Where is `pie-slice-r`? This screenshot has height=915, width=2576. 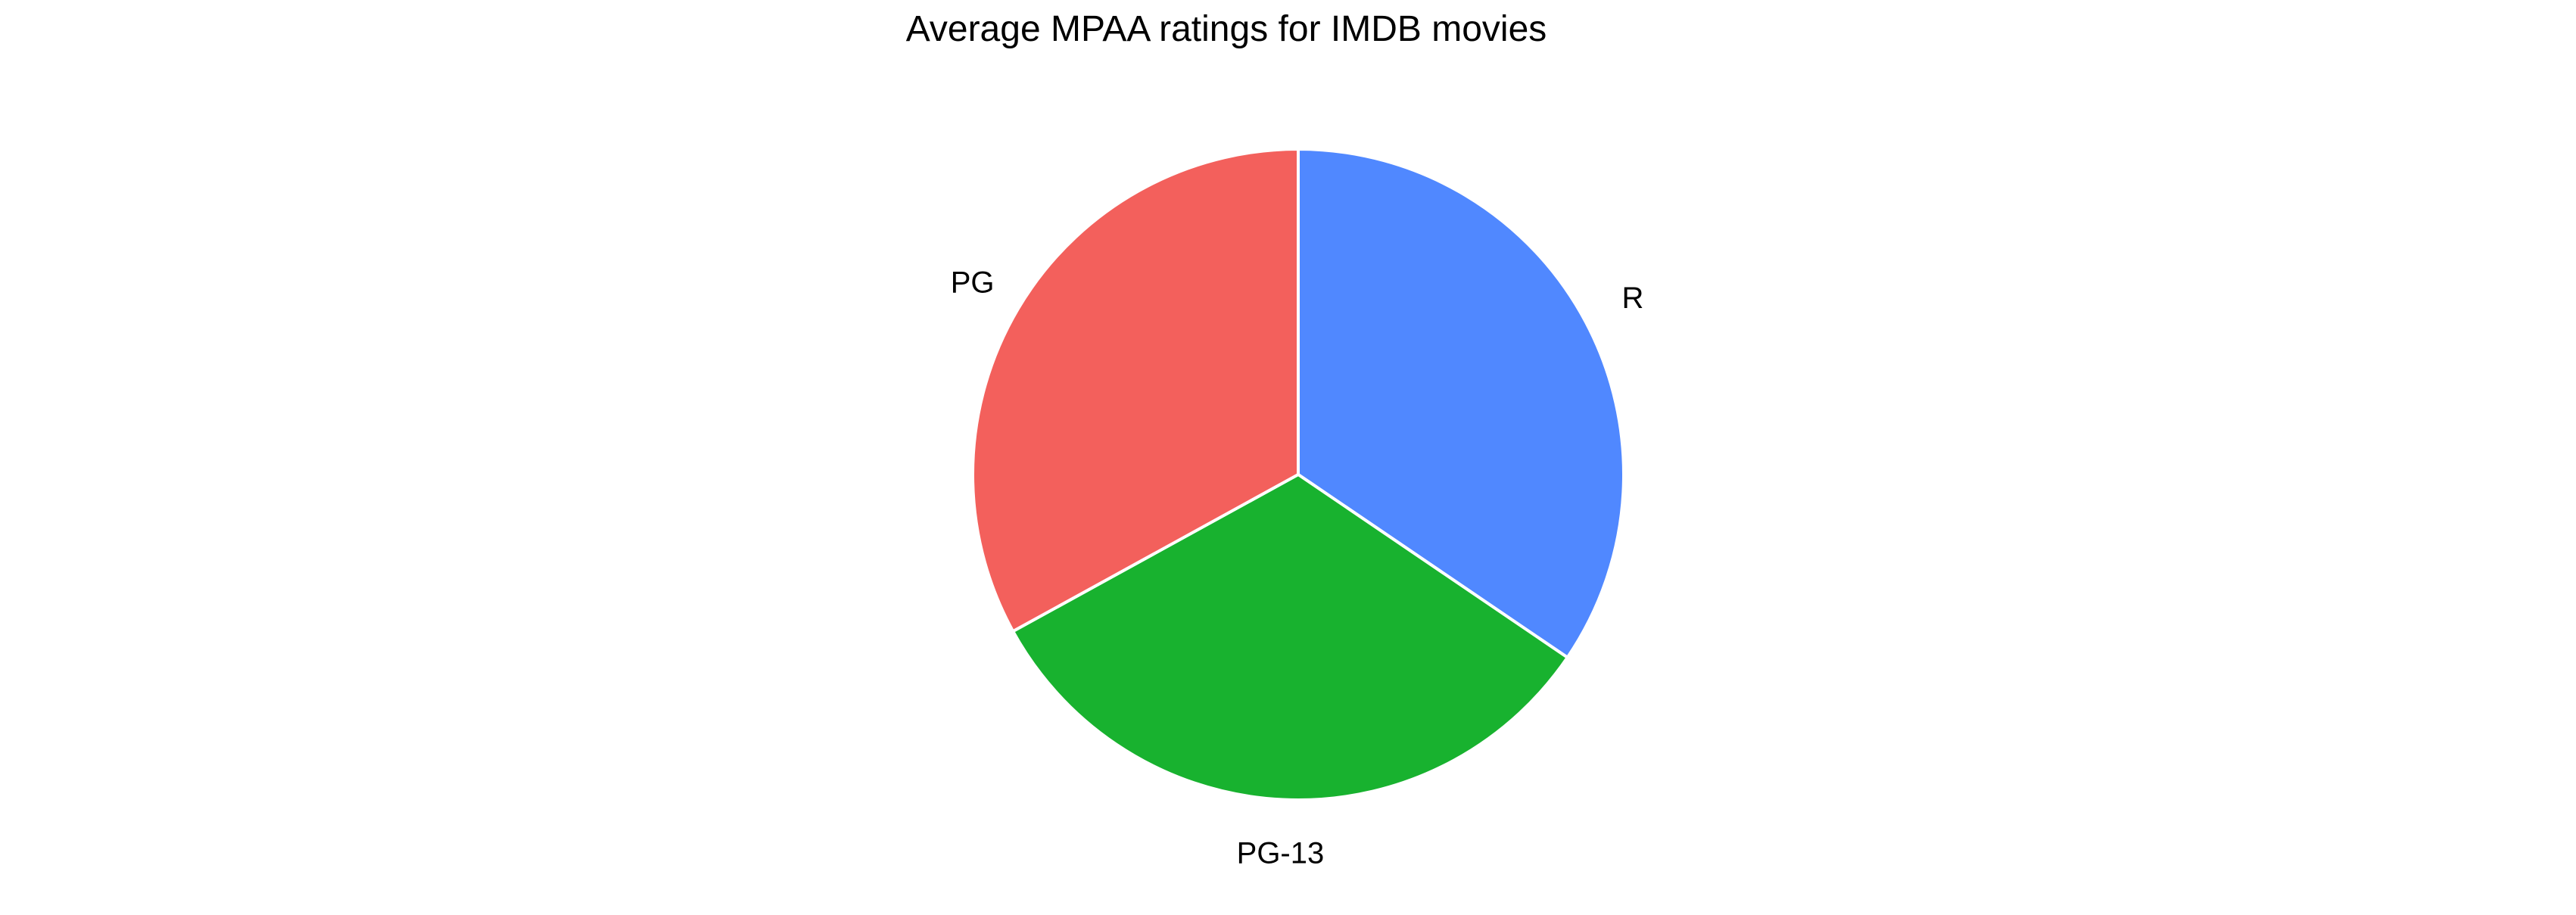
pie-slice-r is located at coordinates (1461, 403).